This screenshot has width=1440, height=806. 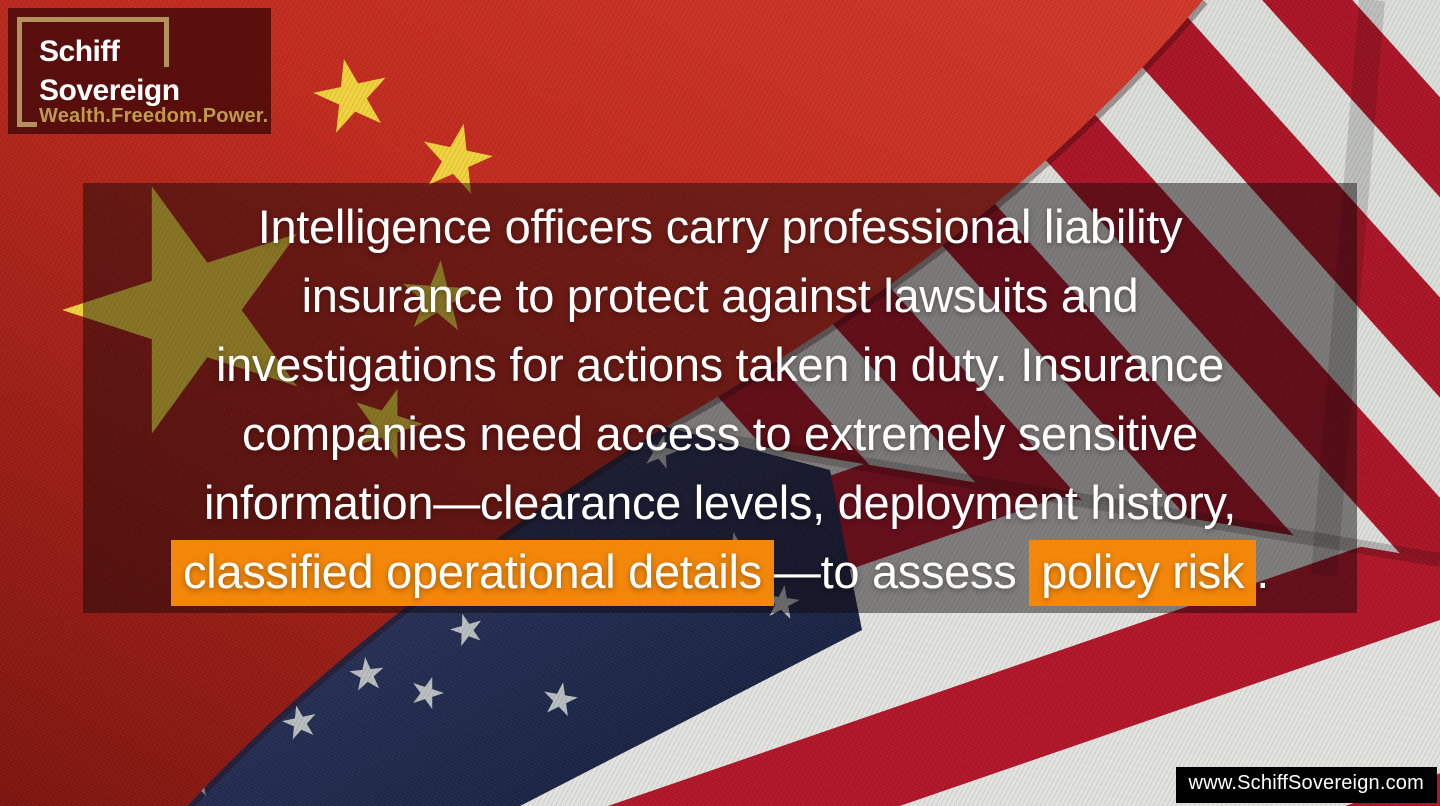 What do you see at coordinates (93, 19) in the screenshot?
I see `logo-frame-top` at bounding box center [93, 19].